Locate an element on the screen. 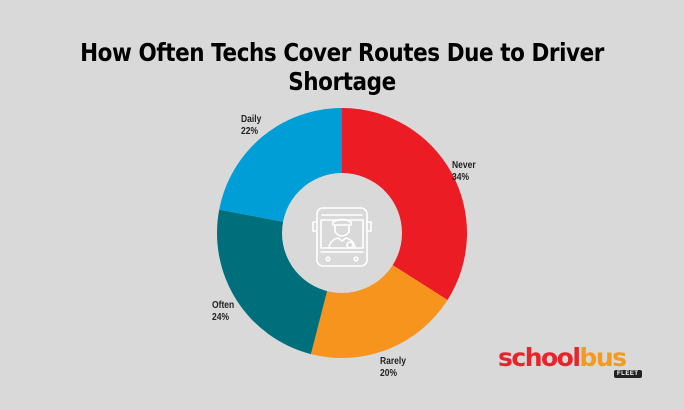 This screenshot has height=410, width=684. label-daily: Daily 22% is located at coordinates (251, 125).